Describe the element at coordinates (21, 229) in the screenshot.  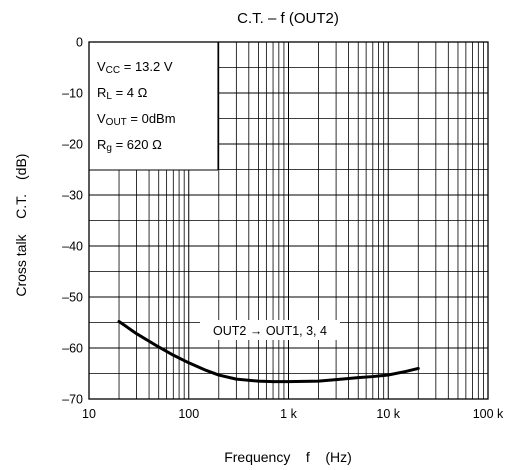
I see `y-axis-label: Cross talk C.T.(dB)` at that location.